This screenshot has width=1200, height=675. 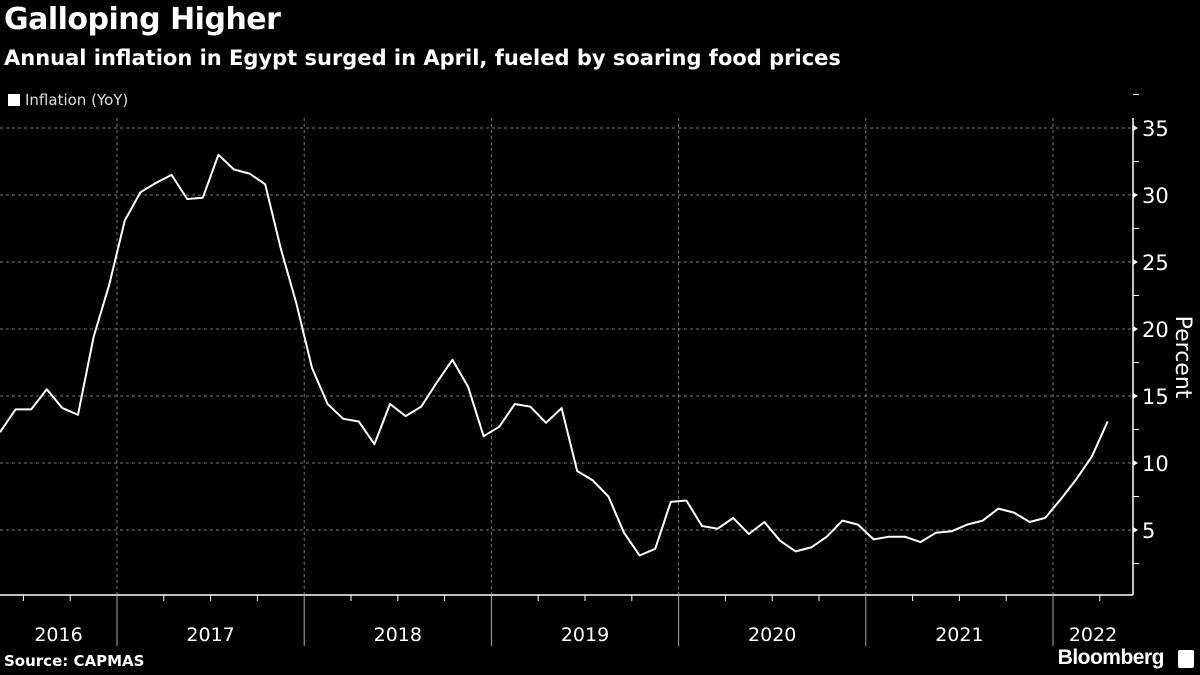 What do you see at coordinates (1155, 263) in the screenshot?
I see `y-tick-label: 25` at bounding box center [1155, 263].